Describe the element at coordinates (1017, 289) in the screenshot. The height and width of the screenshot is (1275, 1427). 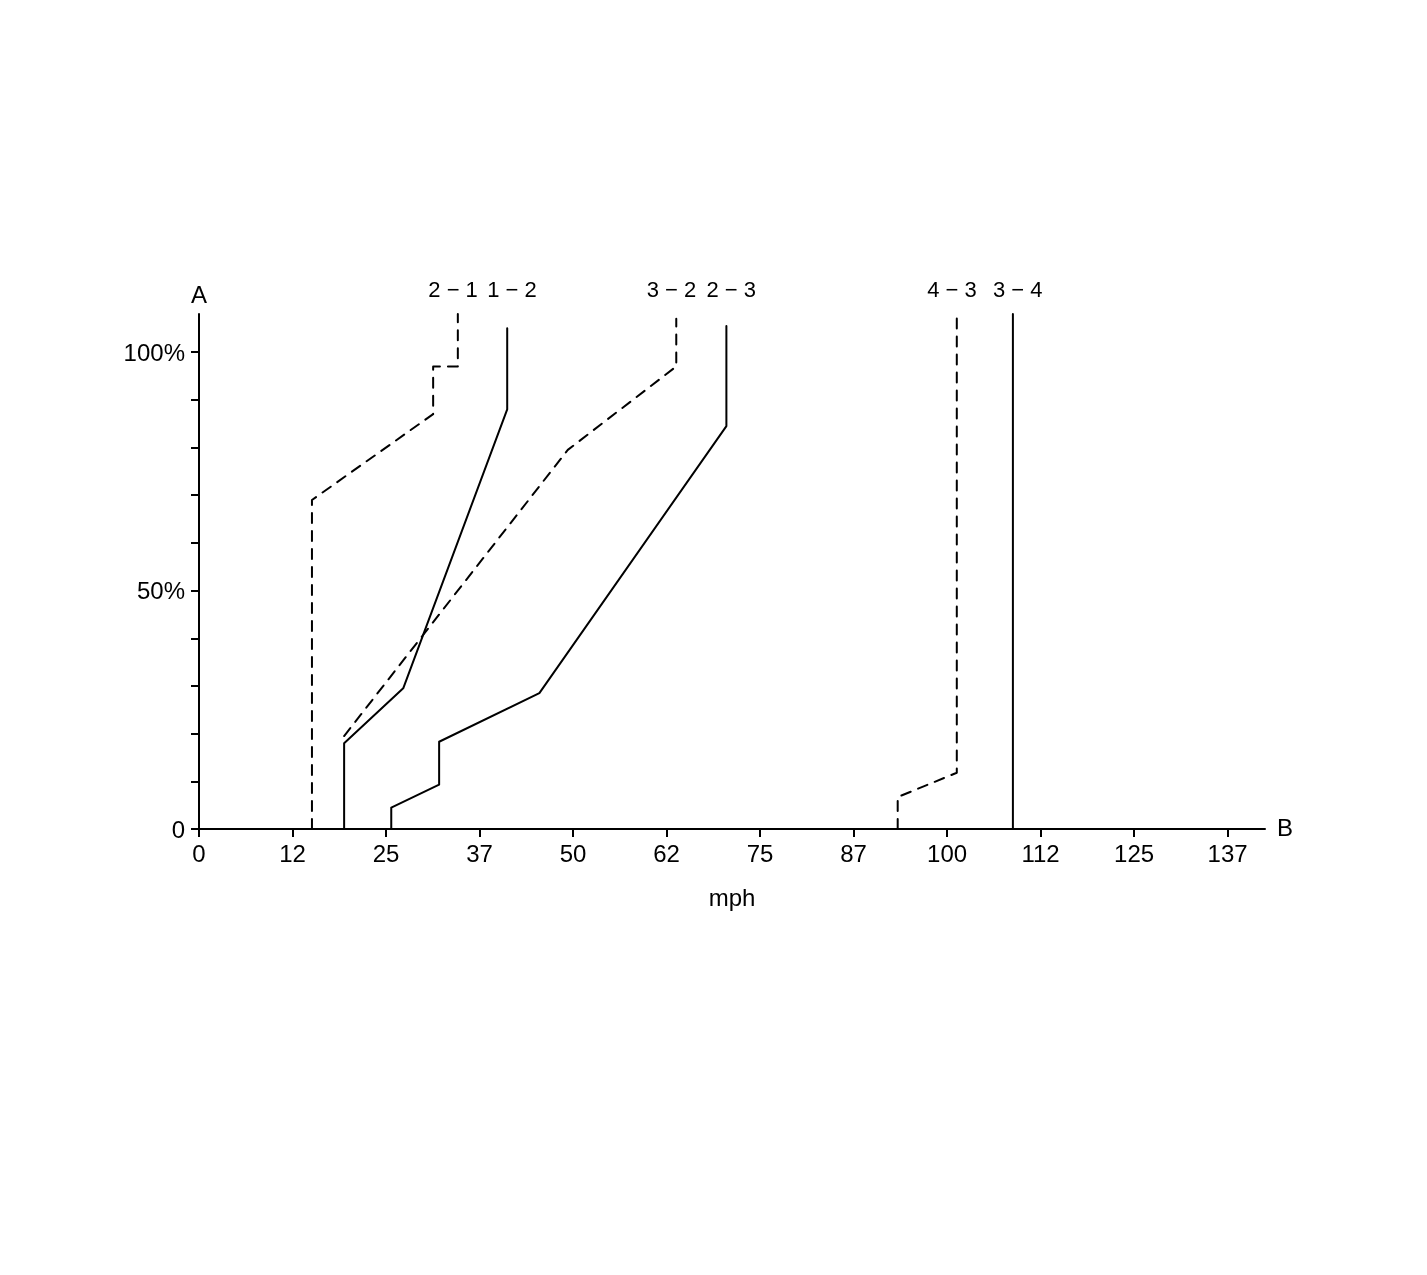
I see `series-label: 3 − 4` at that location.